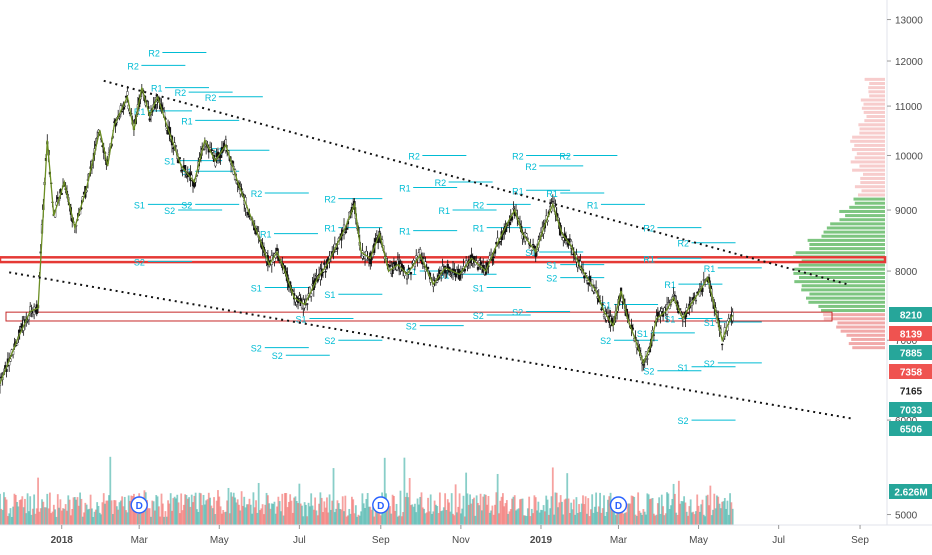  What do you see at coordinates (911, 316) in the screenshot?
I see `price-badge-label: 8210` at bounding box center [911, 316].